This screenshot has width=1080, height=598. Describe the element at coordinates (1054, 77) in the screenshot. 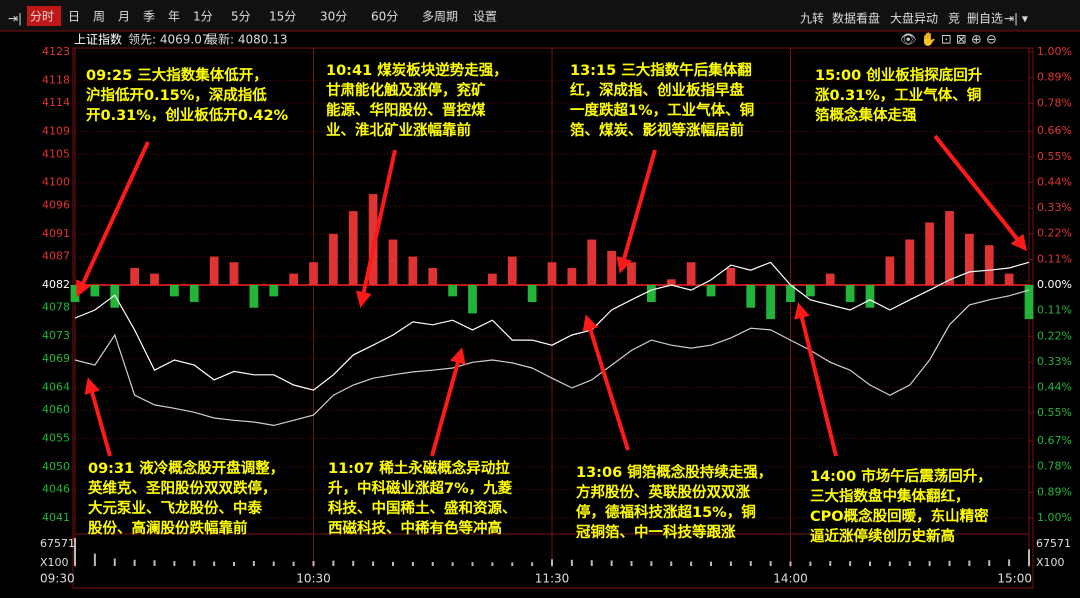

I see `y2-tick-label: 0.89%` at that location.